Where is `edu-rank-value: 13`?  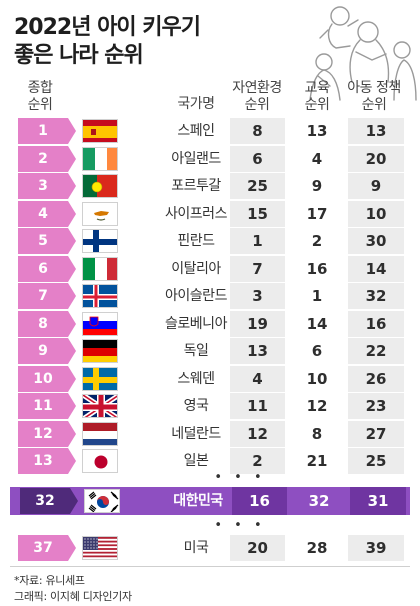 edu-rank-value: 13 is located at coordinates (317, 131).